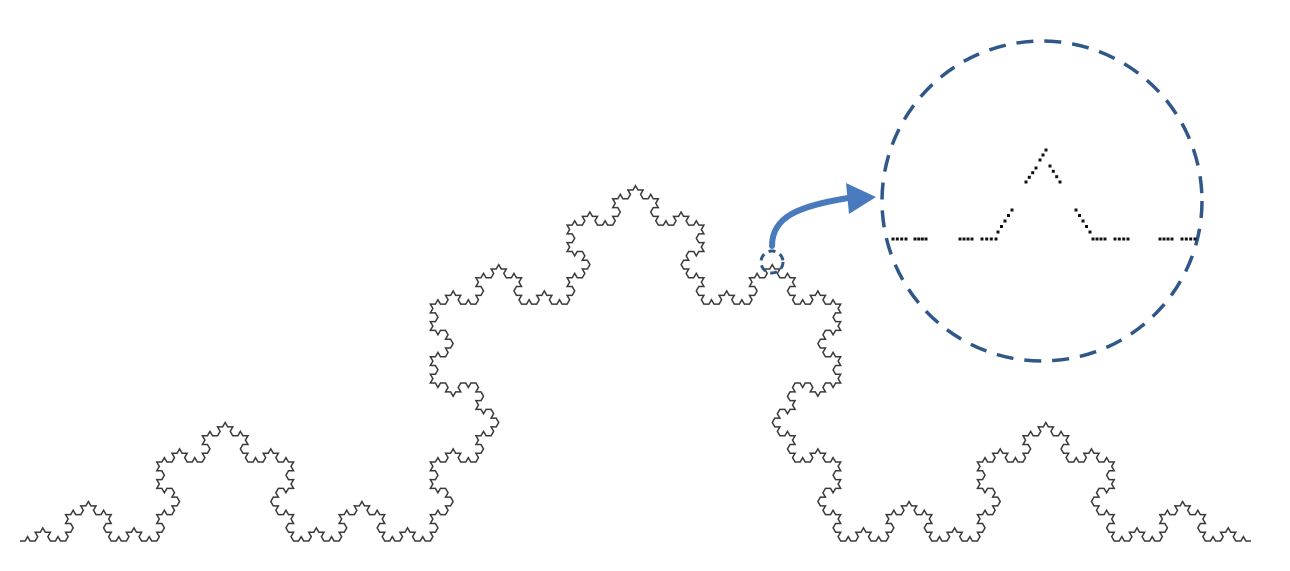  What do you see at coordinates (861, 198) in the screenshot?
I see `zoom-arrow-head` at bounding box center [861, 198].